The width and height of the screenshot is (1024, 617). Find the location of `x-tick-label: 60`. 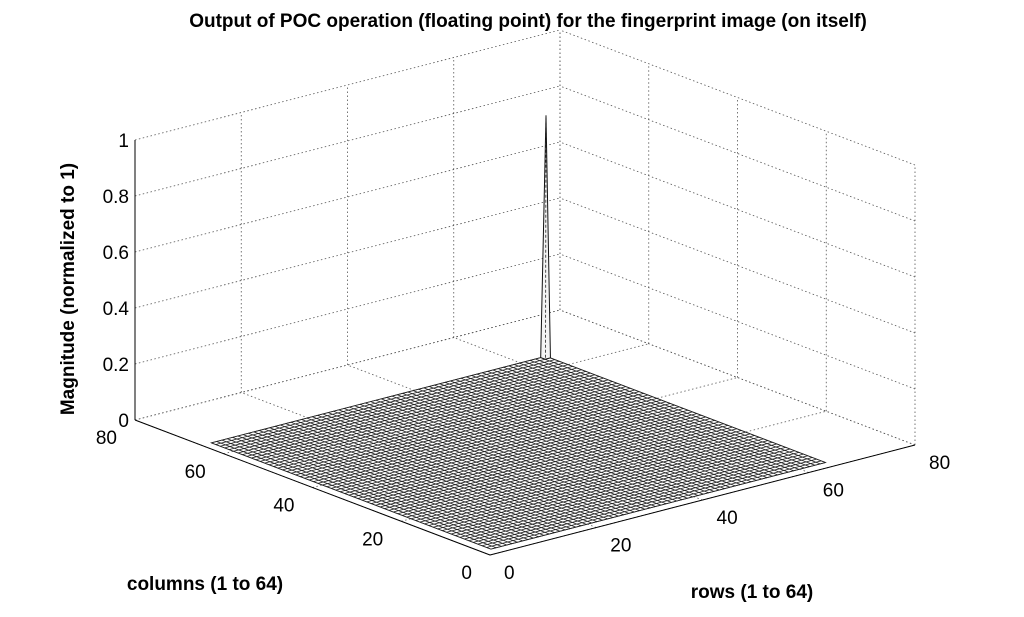

x-tick-label: 60 is located at coordinates (833, 491).